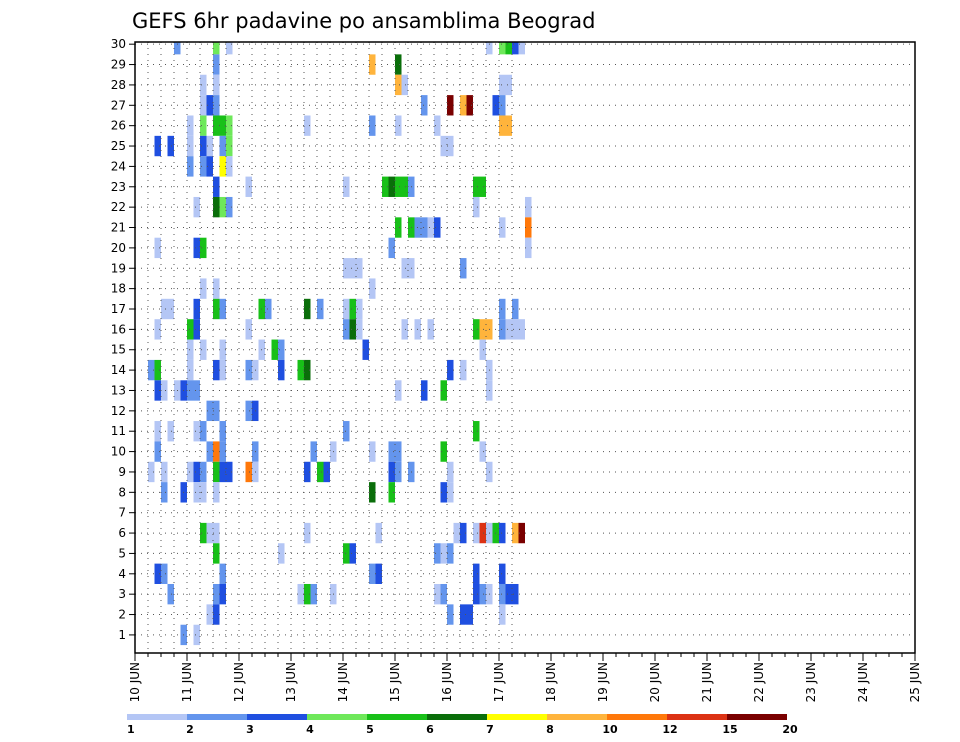 Image resolution: width=960 pixels, height=742 pixels. What do you see at coordinates (118, 187) in the screenshot?
I see `y-tick-label: 23` at bounding box center [118, 187].